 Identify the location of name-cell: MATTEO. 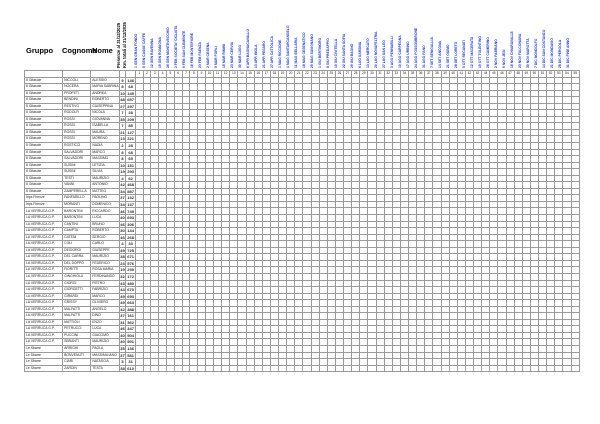
(105, 191).